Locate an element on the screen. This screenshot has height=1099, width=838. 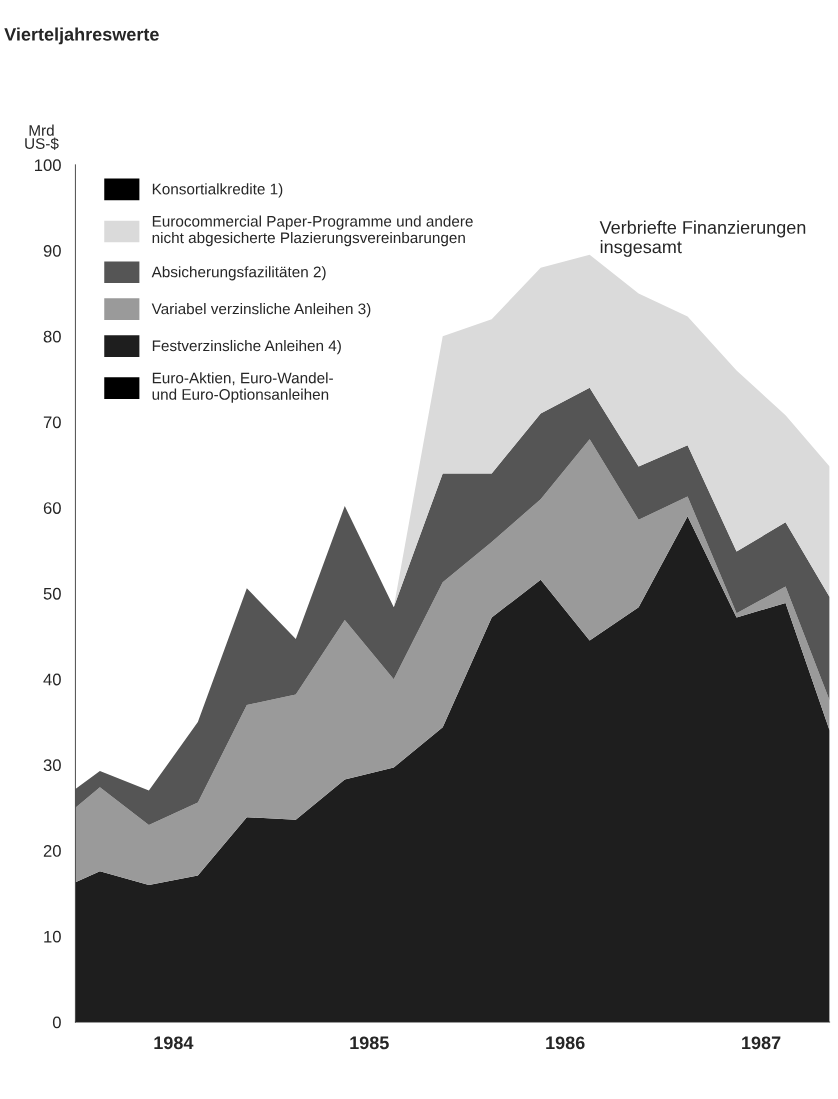
annotation: Verbriefte Finanzierungen insgesamt is located at coordinates (702, 238).